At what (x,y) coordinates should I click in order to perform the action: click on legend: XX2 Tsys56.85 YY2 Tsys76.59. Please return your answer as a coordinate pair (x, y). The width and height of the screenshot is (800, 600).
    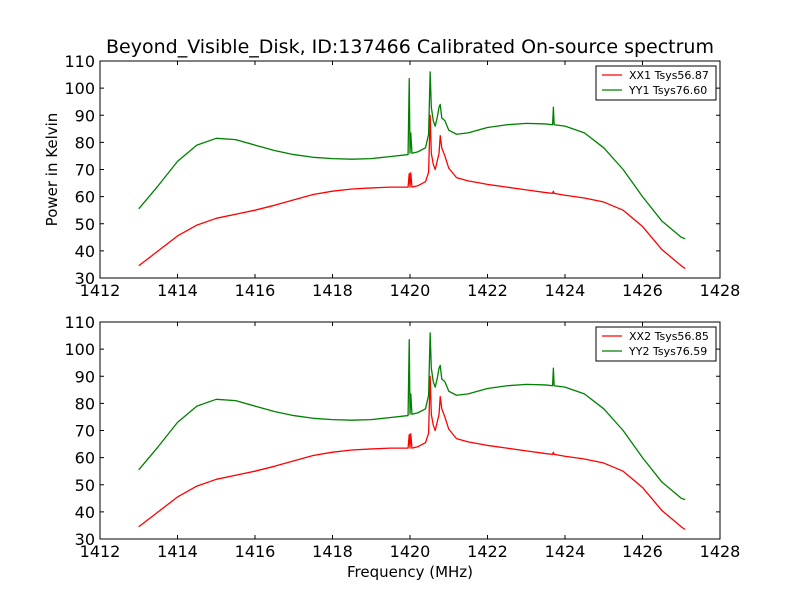
    Looking at the image, I should click on (656, 344).